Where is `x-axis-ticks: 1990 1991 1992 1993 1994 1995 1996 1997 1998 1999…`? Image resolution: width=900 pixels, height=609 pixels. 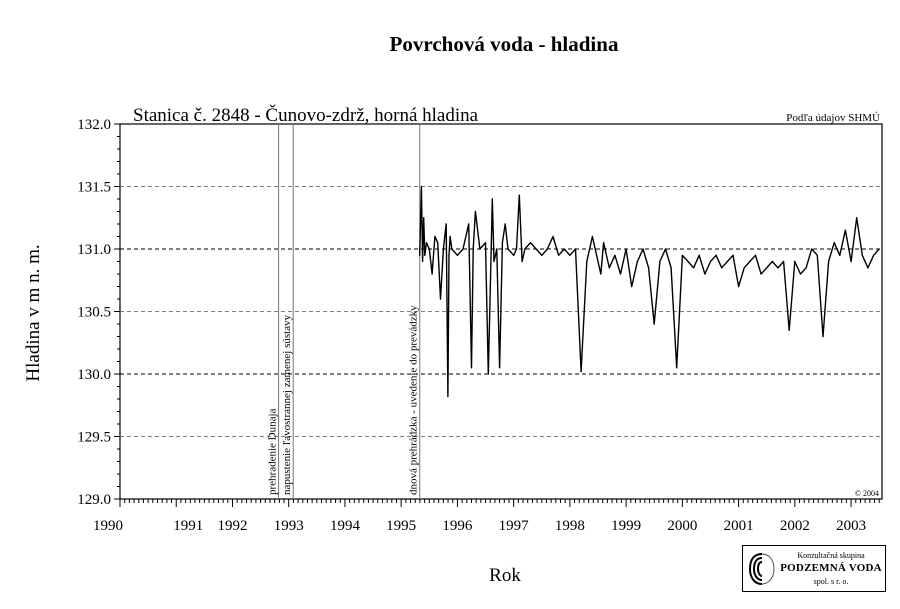
x-axis-ticks: 1990 1991 1992 1993 1994 1995 1996 1997 1998 1999… is located at coordinates (486, 516).